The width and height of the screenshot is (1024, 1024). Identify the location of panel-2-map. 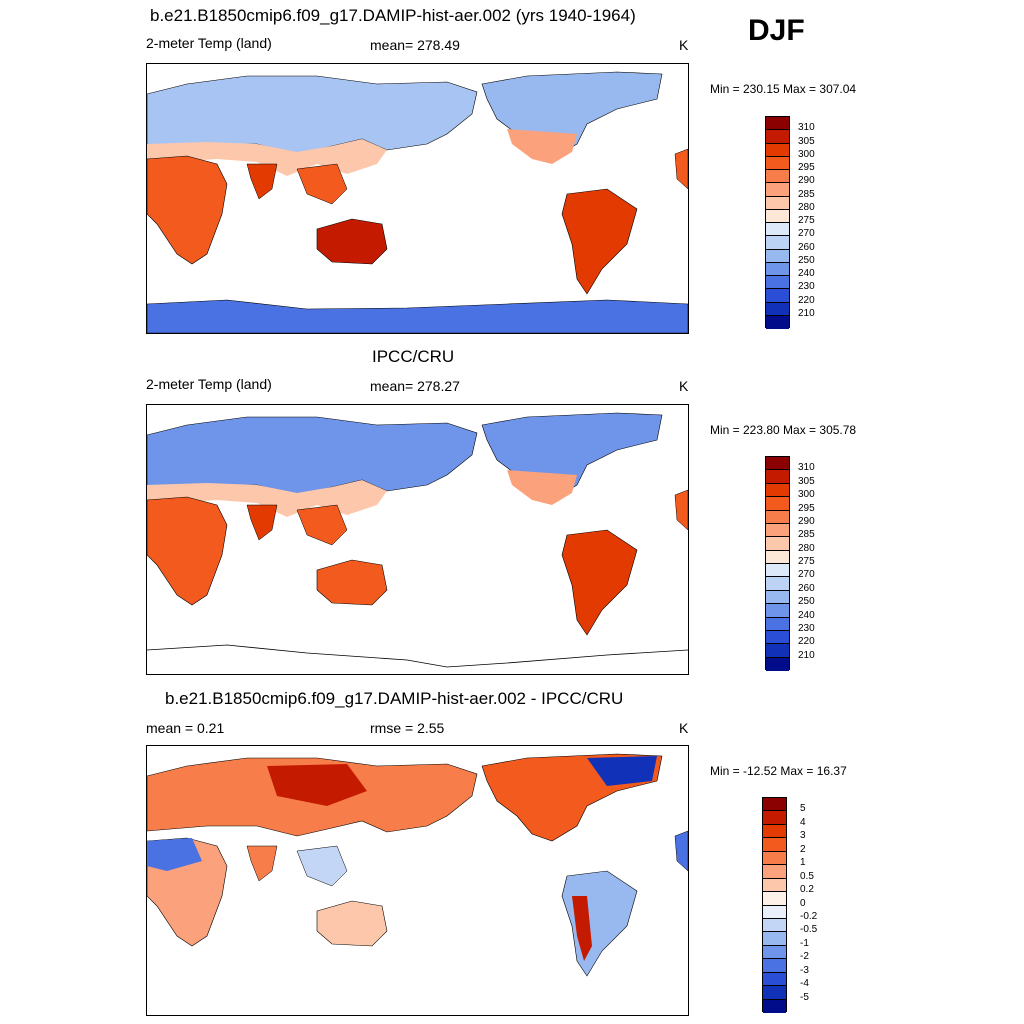
(417, 539).